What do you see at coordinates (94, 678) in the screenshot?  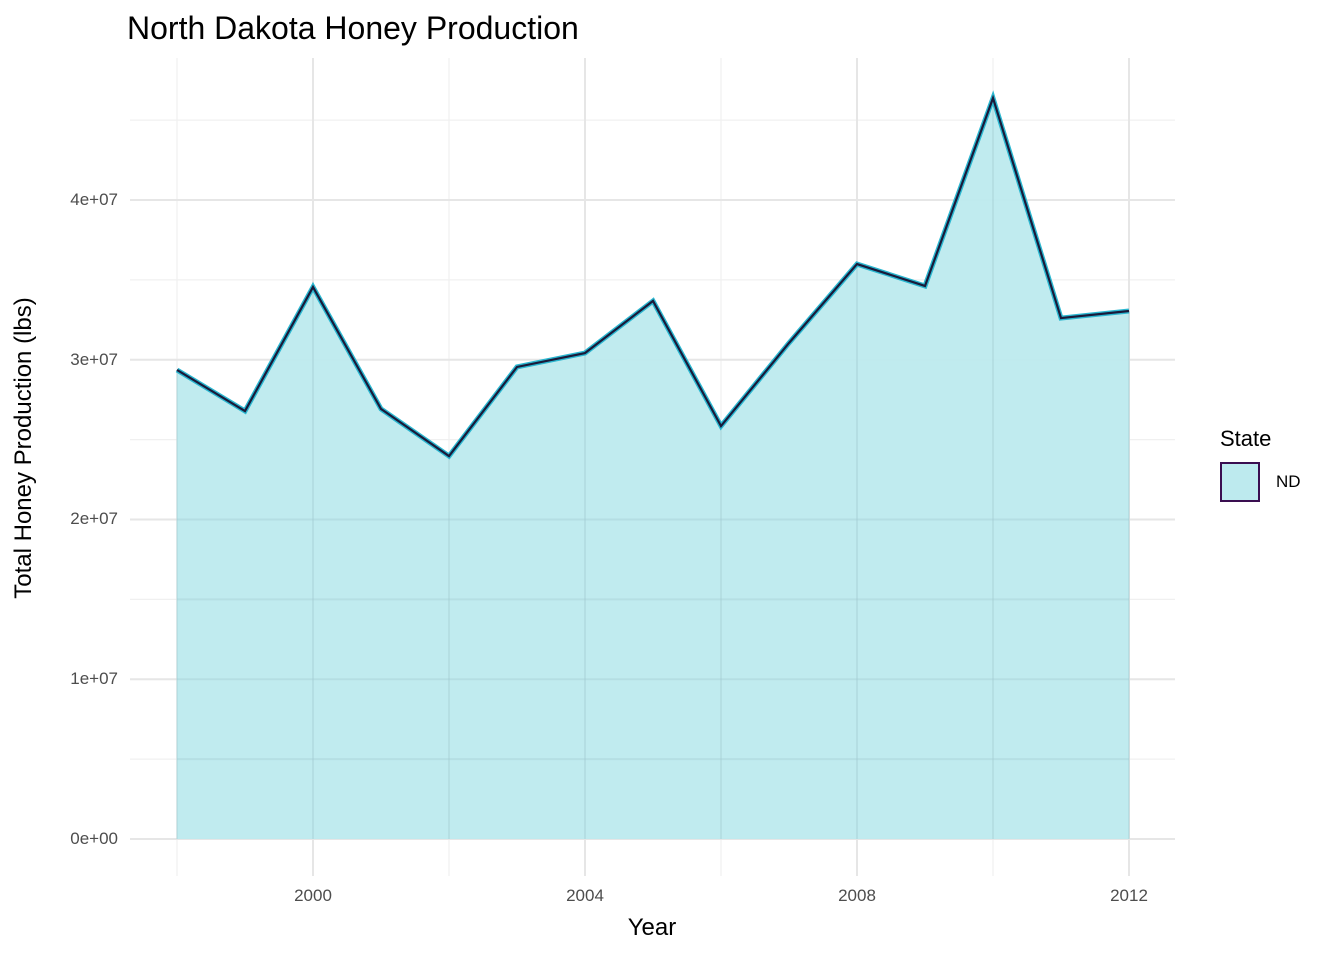 I see `y-tick-label: 1e+07` at bounding box center [94, 678].